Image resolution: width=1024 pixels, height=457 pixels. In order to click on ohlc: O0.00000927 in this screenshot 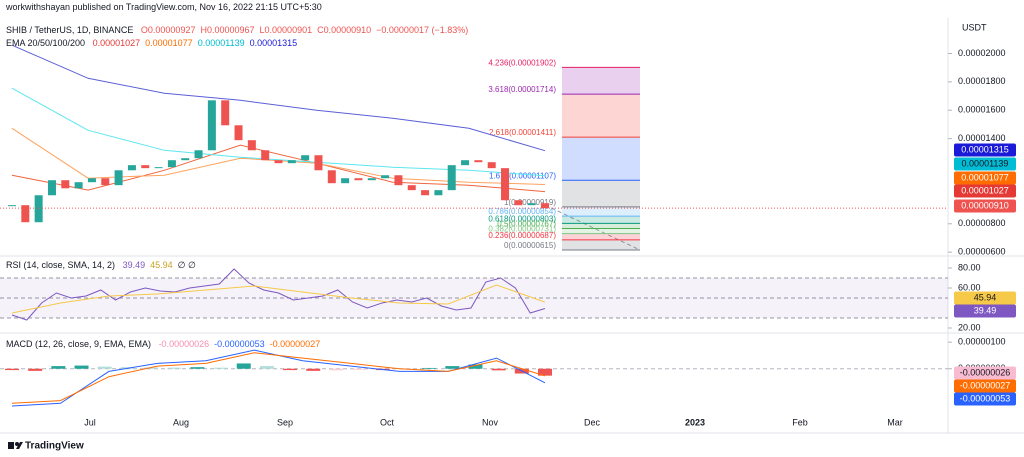, I will do `click(168, 30)`.